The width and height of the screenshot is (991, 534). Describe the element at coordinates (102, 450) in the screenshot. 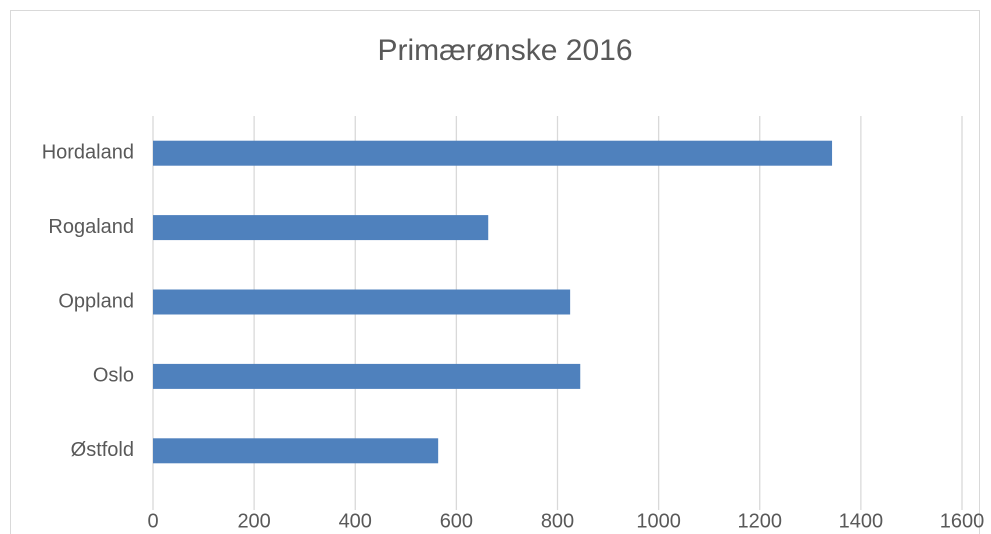

I see `y-tick-label: Østfold` at that location.